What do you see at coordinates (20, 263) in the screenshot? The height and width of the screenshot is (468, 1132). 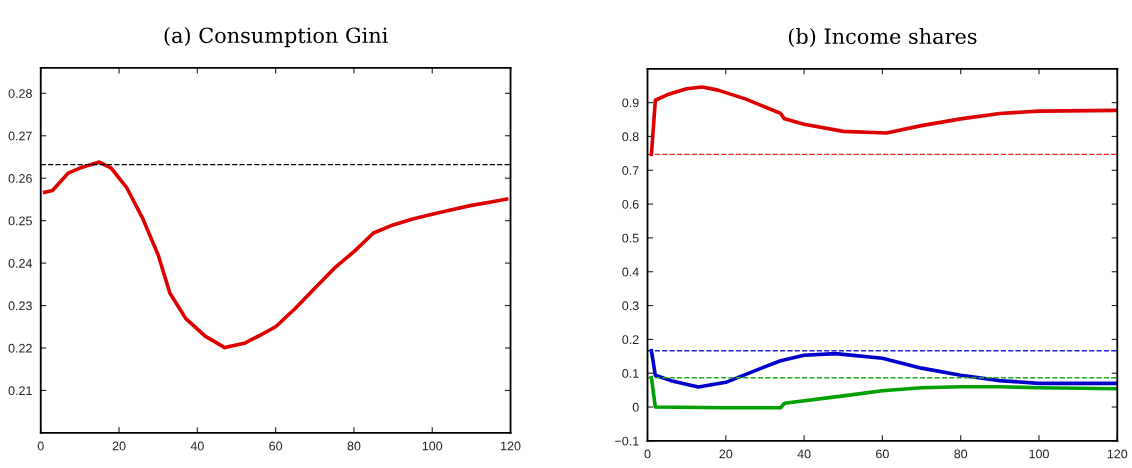 I see `y-tick-label: 0.24` at bounding box center [20, 263].